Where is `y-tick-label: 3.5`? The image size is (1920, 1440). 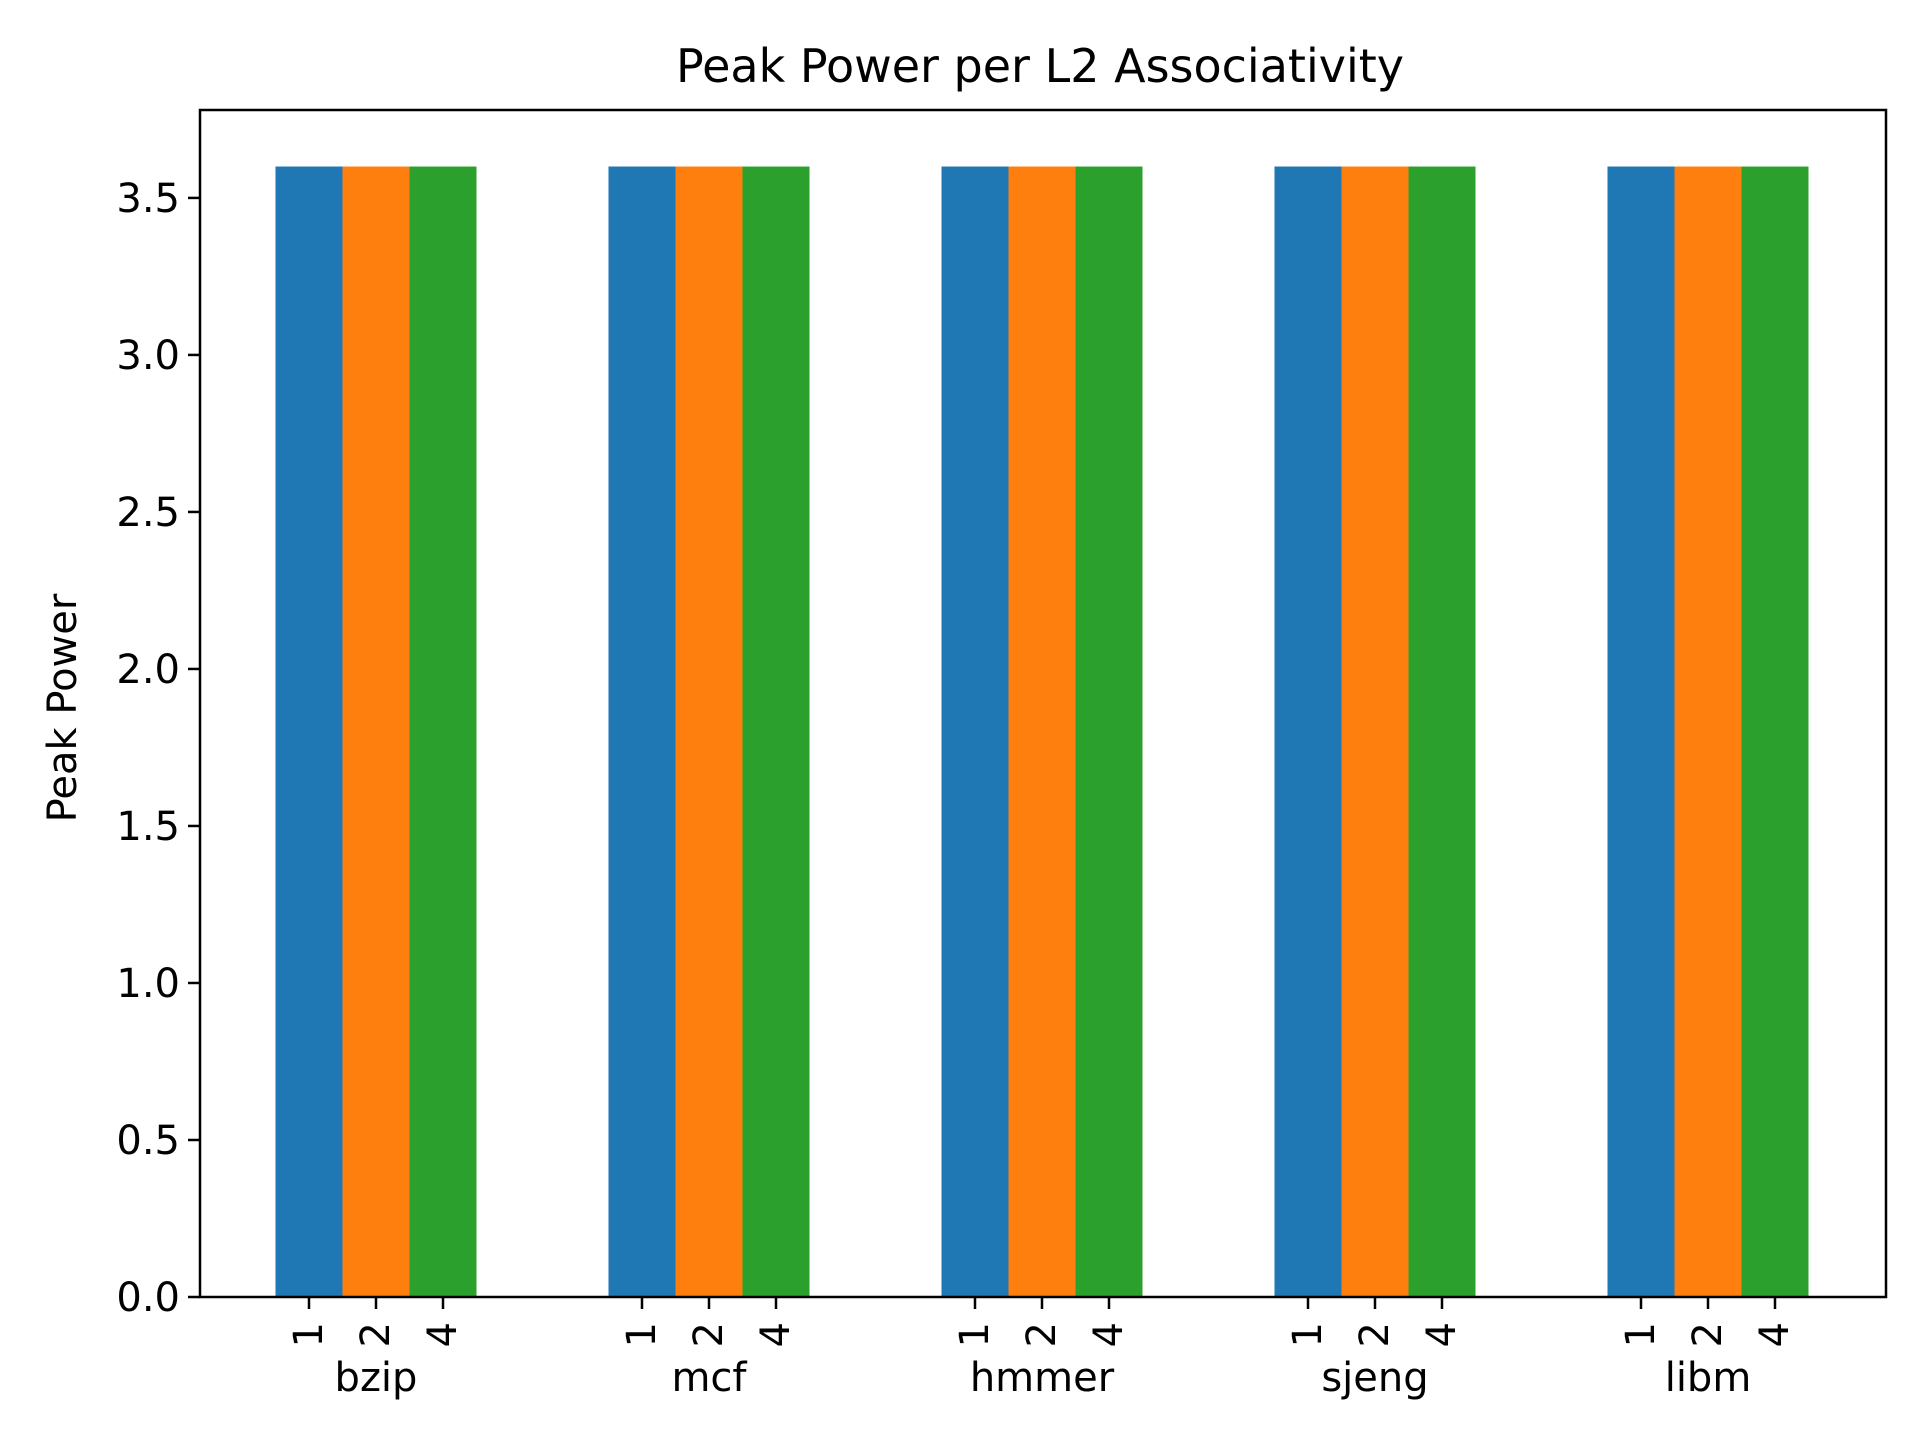
y-tick-label: 3.5 is located at coordinates (148, 199).